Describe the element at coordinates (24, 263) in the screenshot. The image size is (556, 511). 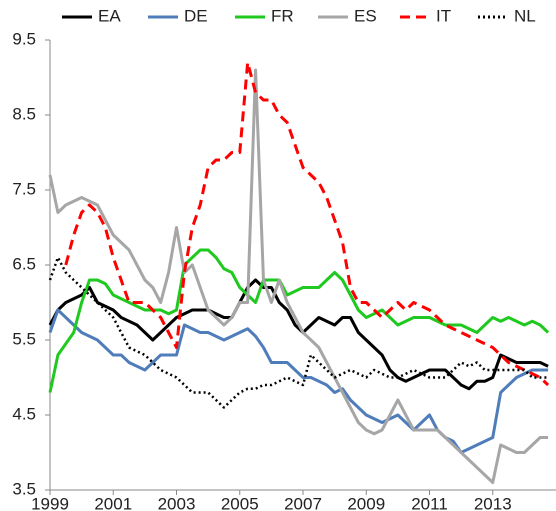
I see `y-tick-label: 6.5` at that location.